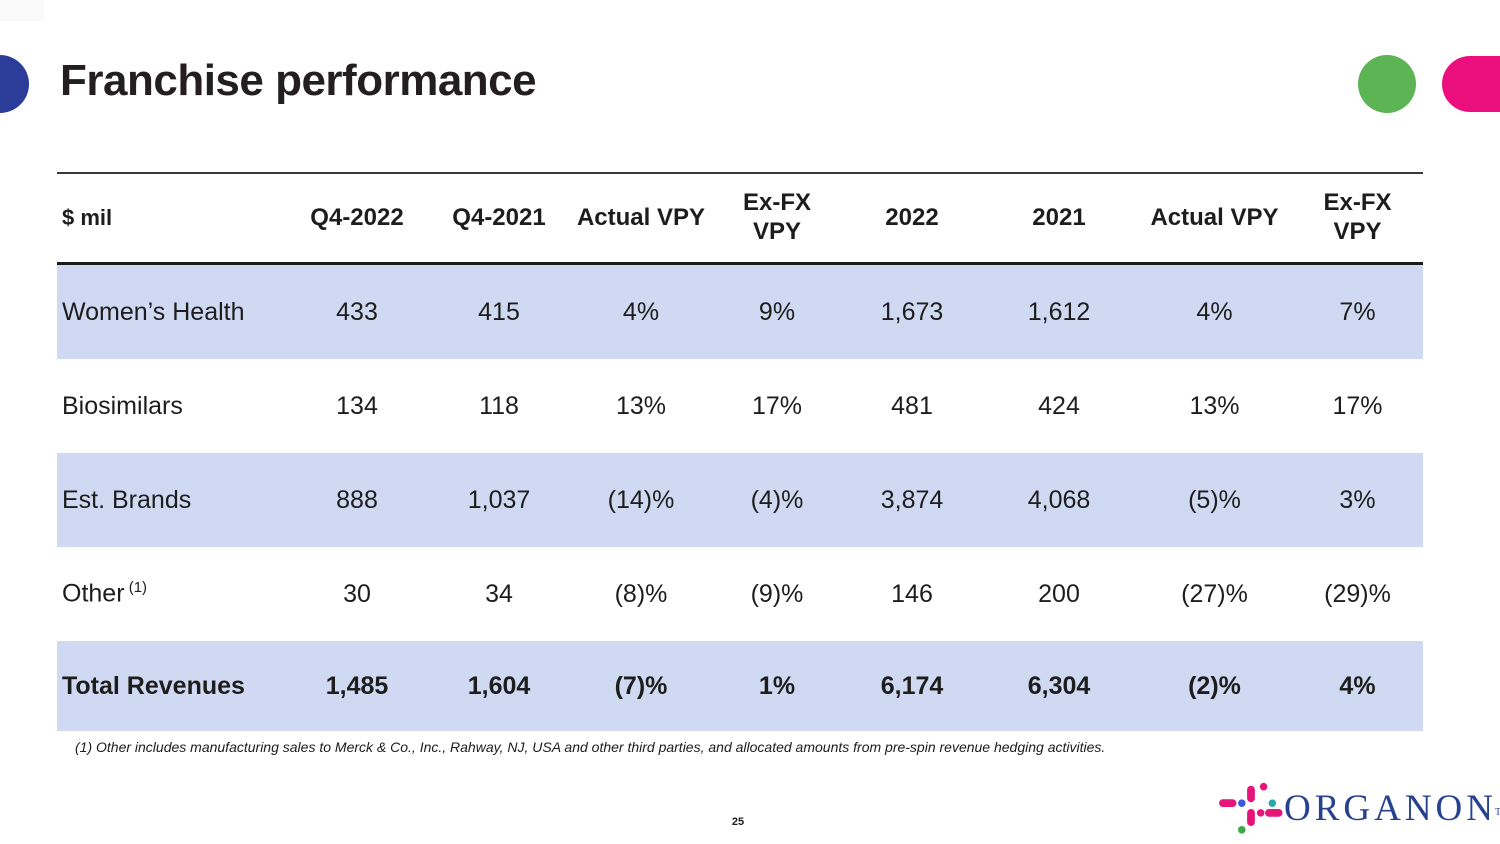 The height and width of the screenshot is (844, 1500). What do you see at coordinates (740, 406) in the screenshot?
I see `table-row: Biosimilars 134 118 13% 17% 481 424 13% 17%` at bounding box center [740, 406].